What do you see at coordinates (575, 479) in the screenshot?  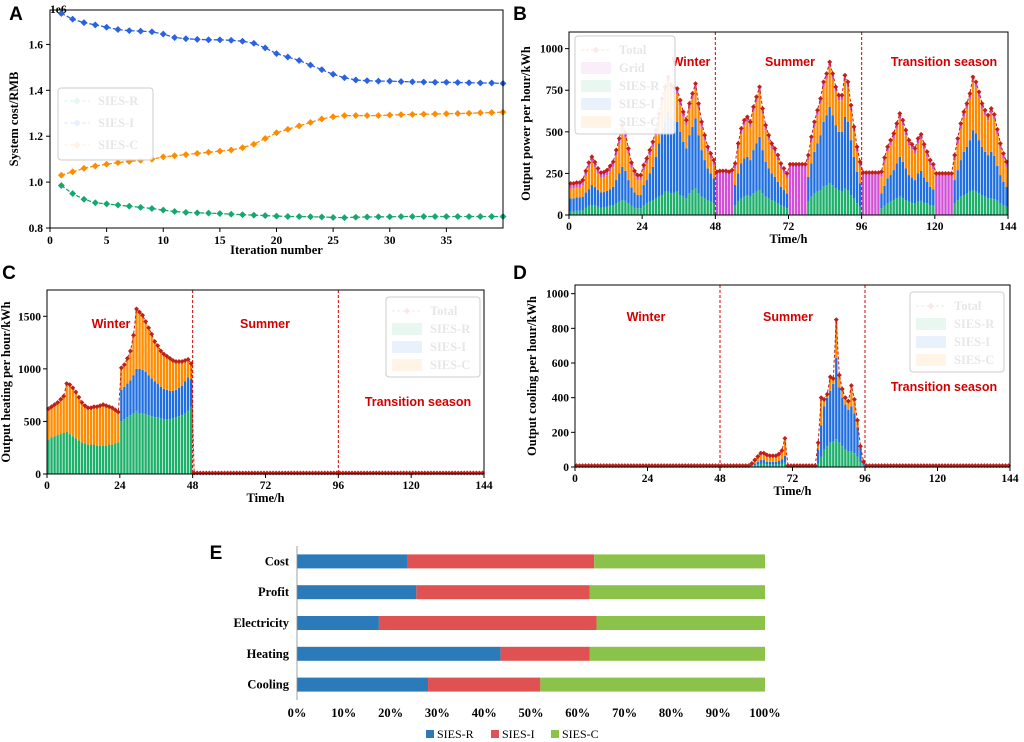 I see `panel-d-xtick-label: 0` at bounding box center [575, 479].